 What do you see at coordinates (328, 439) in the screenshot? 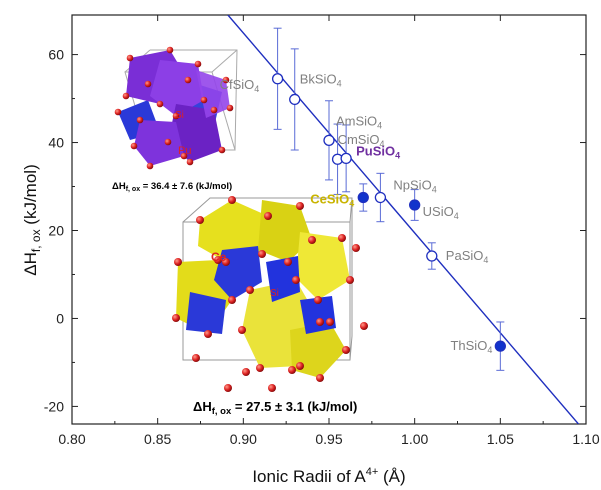
I see `x-tick-label: 0.95` at bounding box center [328, 439].